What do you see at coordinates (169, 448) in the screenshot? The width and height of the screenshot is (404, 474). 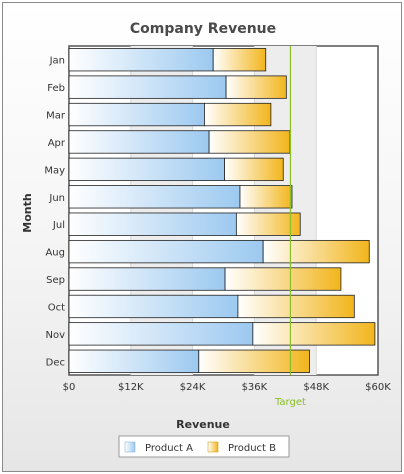 I see `legend-label-product-a: Product A` at bounding box center [169, 448].